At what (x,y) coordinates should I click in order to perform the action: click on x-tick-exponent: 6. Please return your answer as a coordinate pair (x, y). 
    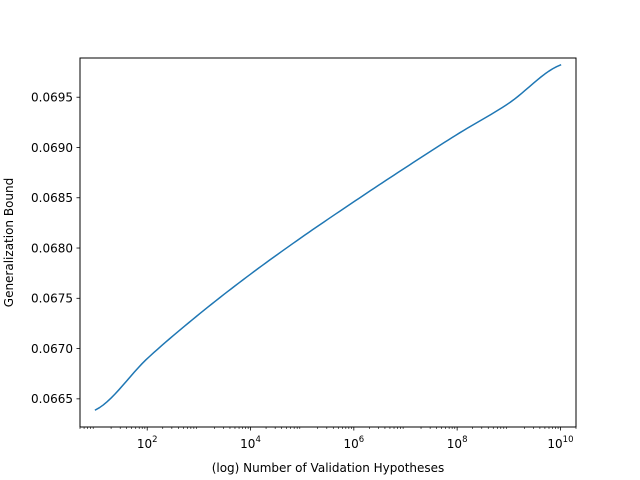
    Looking at the image, I should click on (361, 440).